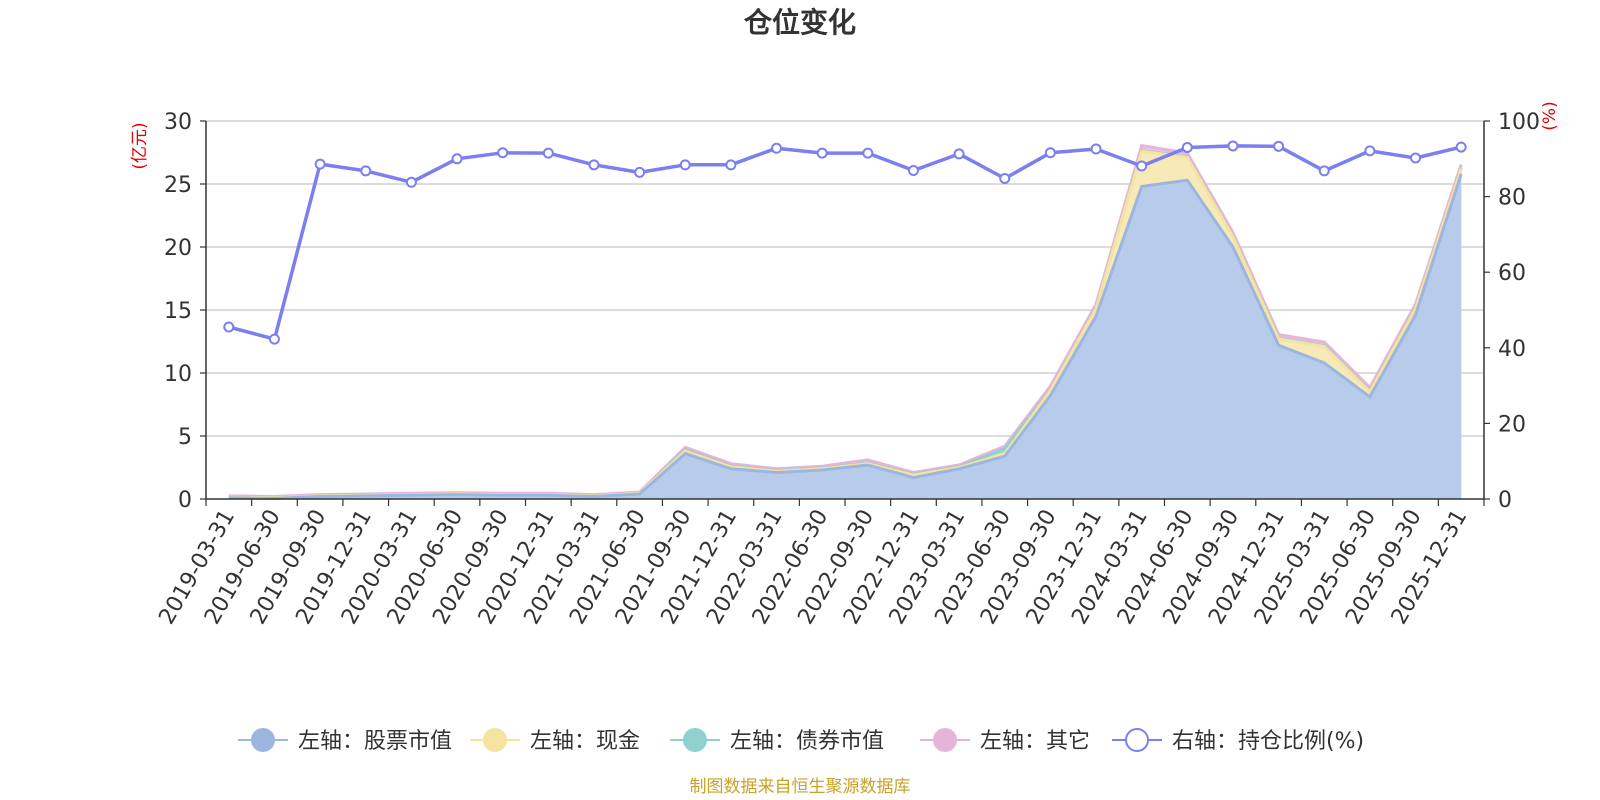 The width and height of the screenshot is (1600, 800). I want to click on left-tick-label: 30, so click(178, 122).